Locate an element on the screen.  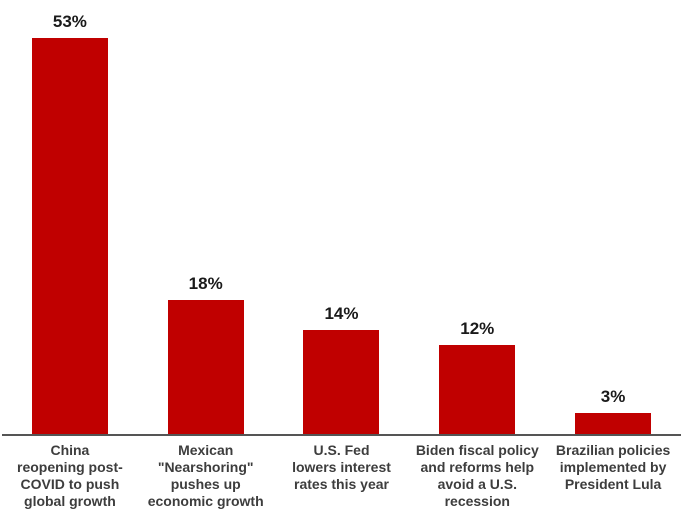
bar-value-label: 14% is located at coordinates (341, 313).